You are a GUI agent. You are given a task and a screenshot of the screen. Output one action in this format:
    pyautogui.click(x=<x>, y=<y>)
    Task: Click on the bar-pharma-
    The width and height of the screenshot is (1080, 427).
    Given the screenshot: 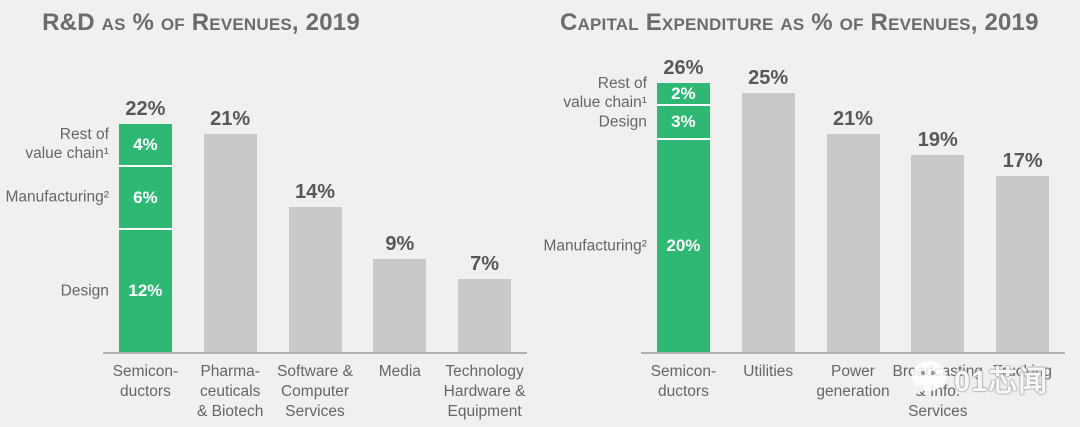 What is the action you would take?
    pyautogui.click(x=230, y=243)
    